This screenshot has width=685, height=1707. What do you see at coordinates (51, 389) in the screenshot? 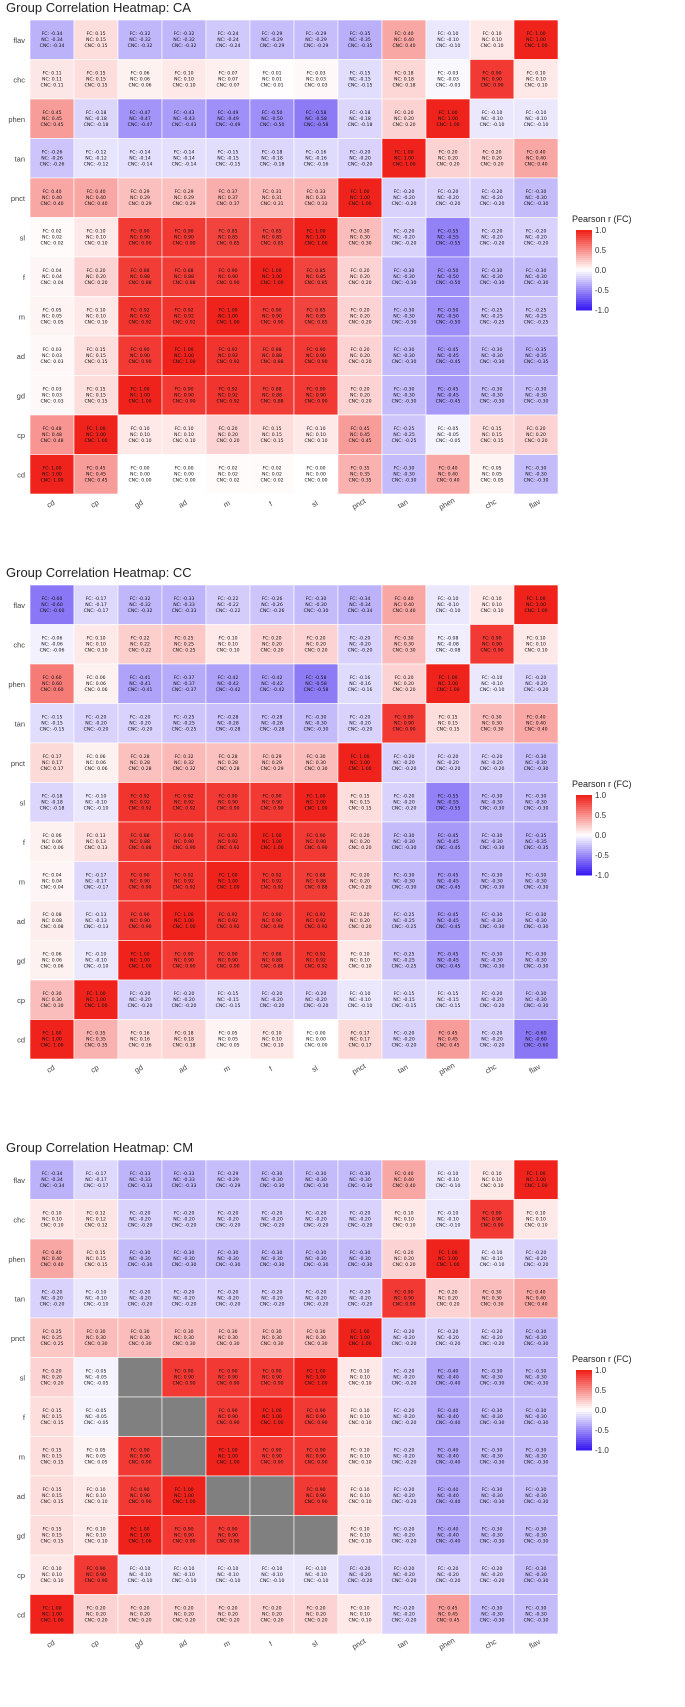
I see `cell-value-label: FC: 0.03` at bounding box center [51, 389].